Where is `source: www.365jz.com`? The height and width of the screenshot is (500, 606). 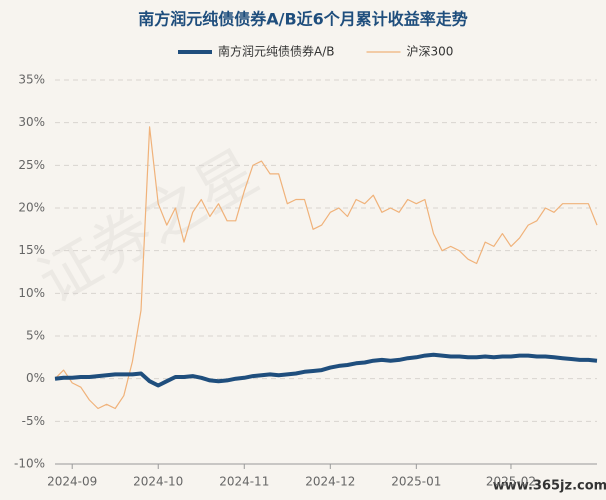
source: www.365jz.com is located at coordinates (549, 486).